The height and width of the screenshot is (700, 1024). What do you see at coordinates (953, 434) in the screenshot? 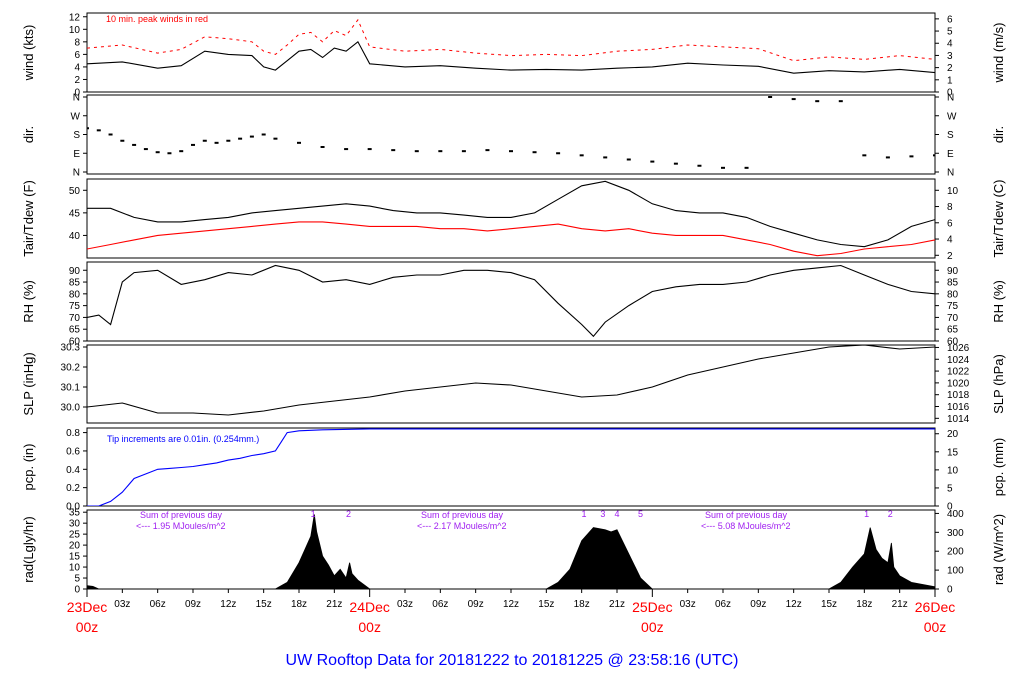
I see `pcp-right-tick-label: 20` at bounding box center [953, 434].